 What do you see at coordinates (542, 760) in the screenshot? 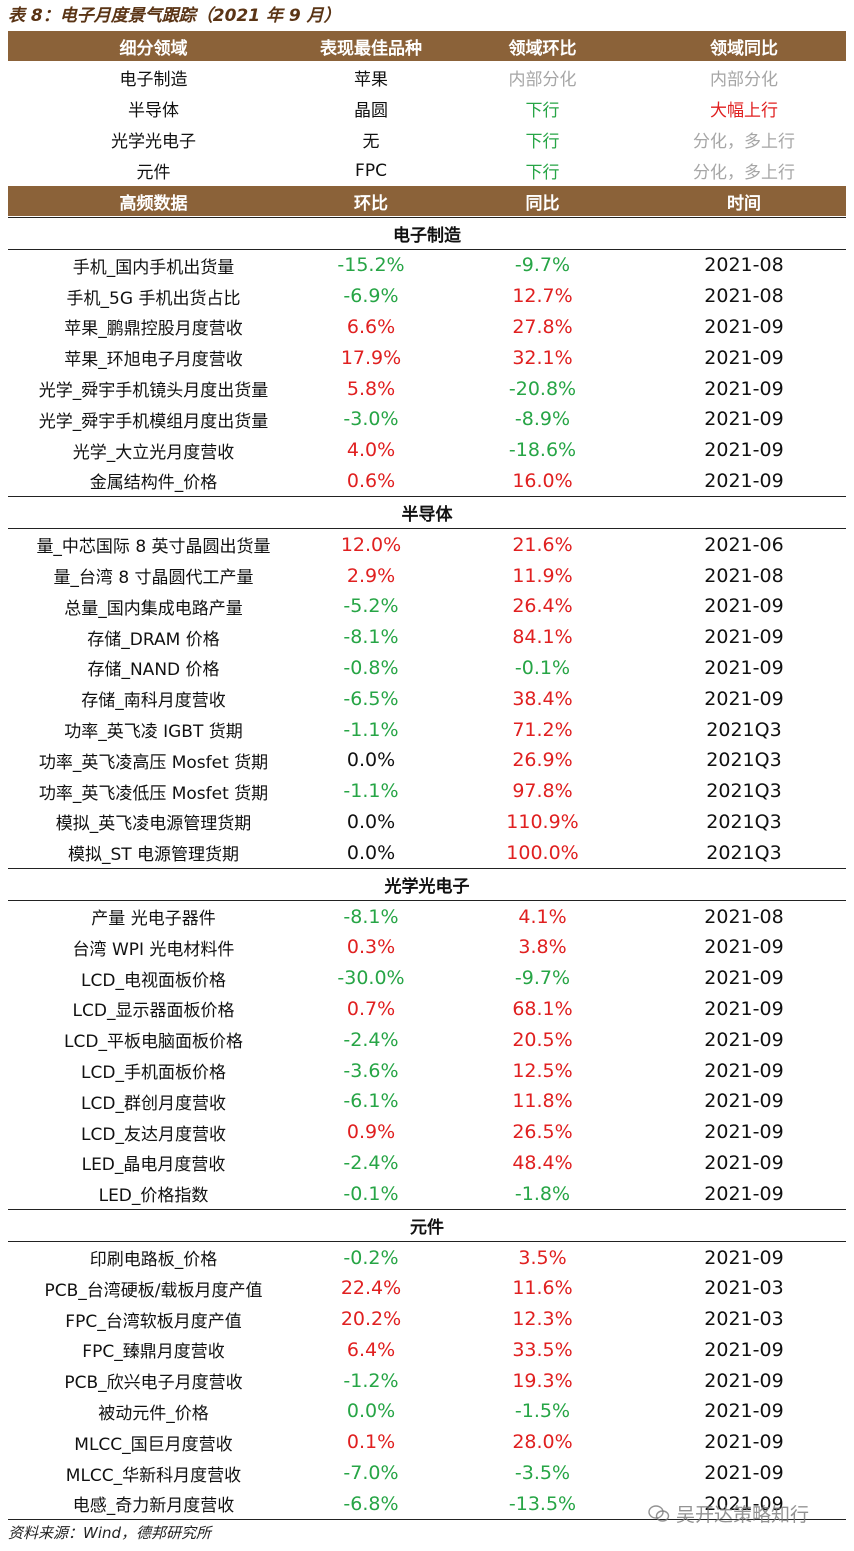
I see `table-cell: 26.9%` at bounding box center [542, 760].